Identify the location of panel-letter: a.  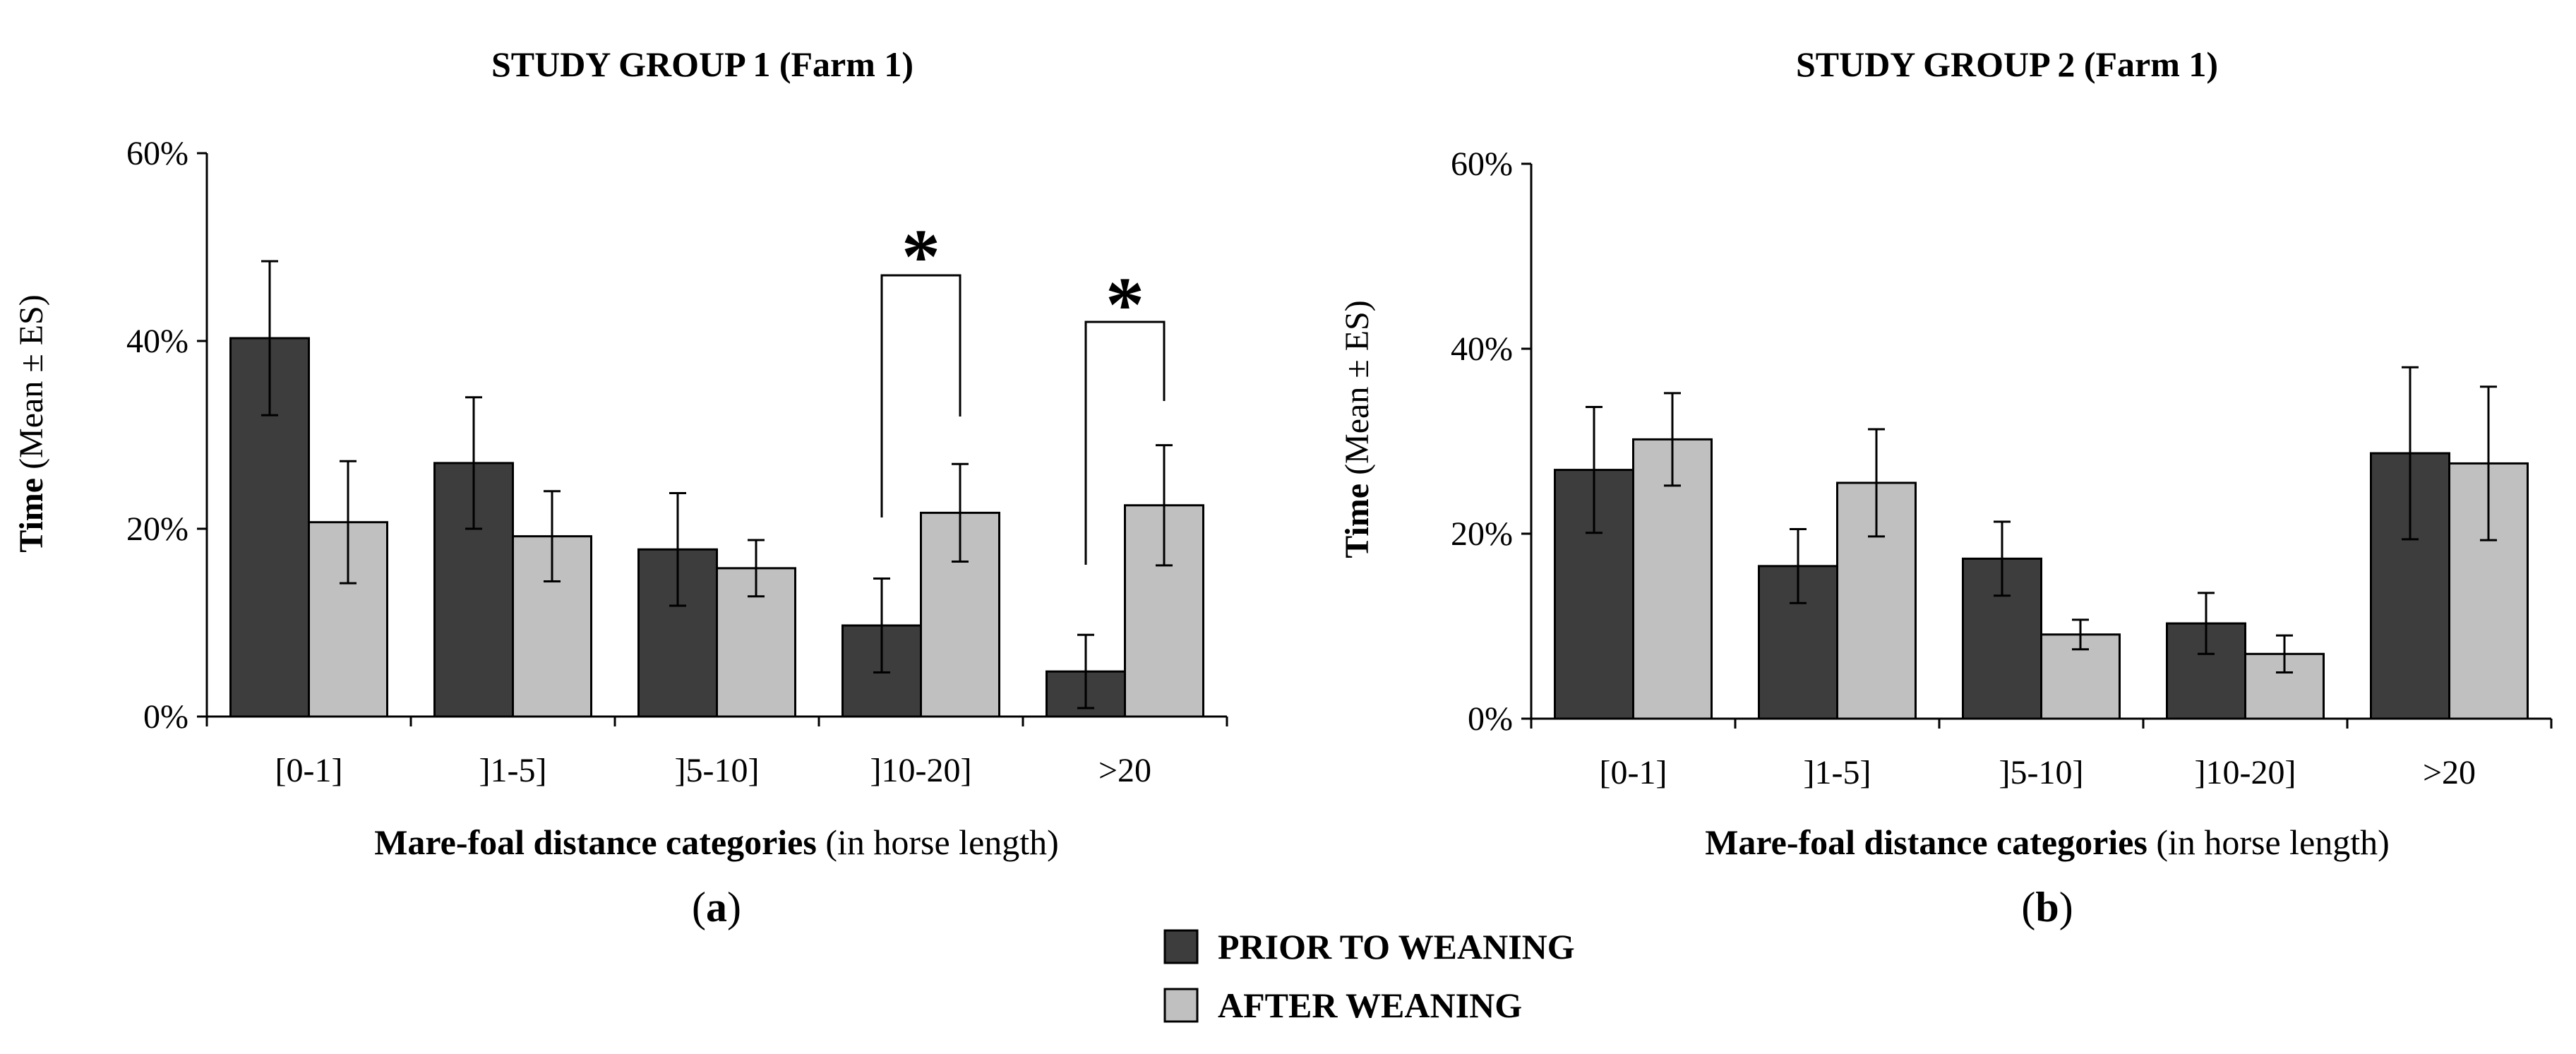
(716, 907).